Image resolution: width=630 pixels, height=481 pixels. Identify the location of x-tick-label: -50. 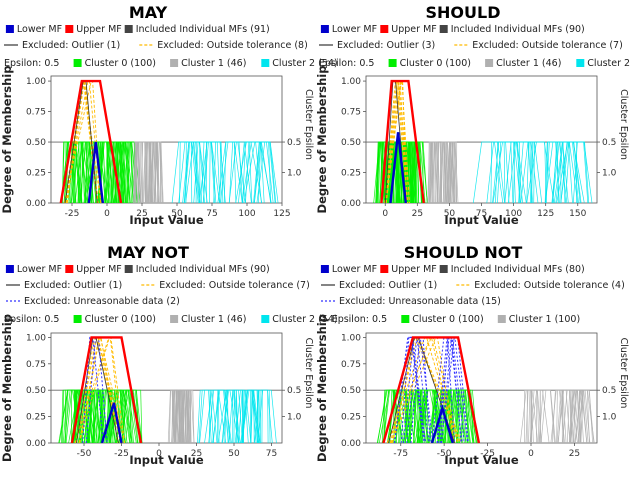
(84, 454).